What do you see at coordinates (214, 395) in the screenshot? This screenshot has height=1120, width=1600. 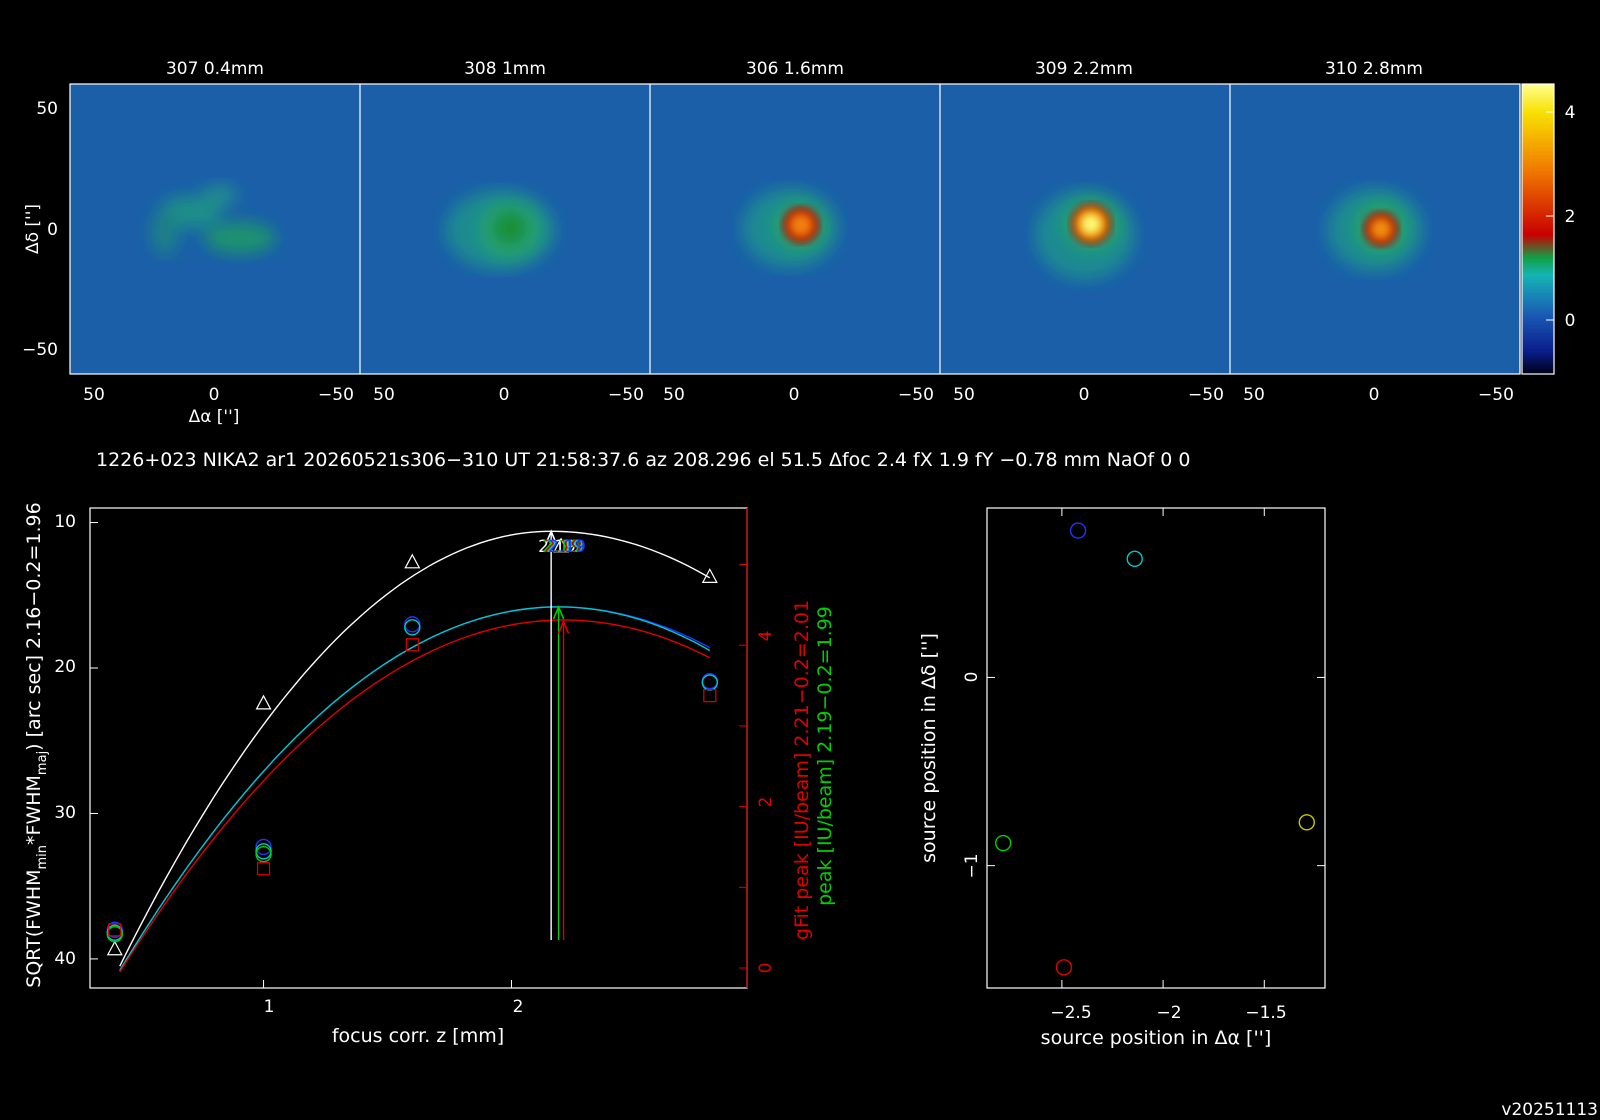 I see `heatmap-xtick-p1-1: 0` at bounding box center [214, 395].